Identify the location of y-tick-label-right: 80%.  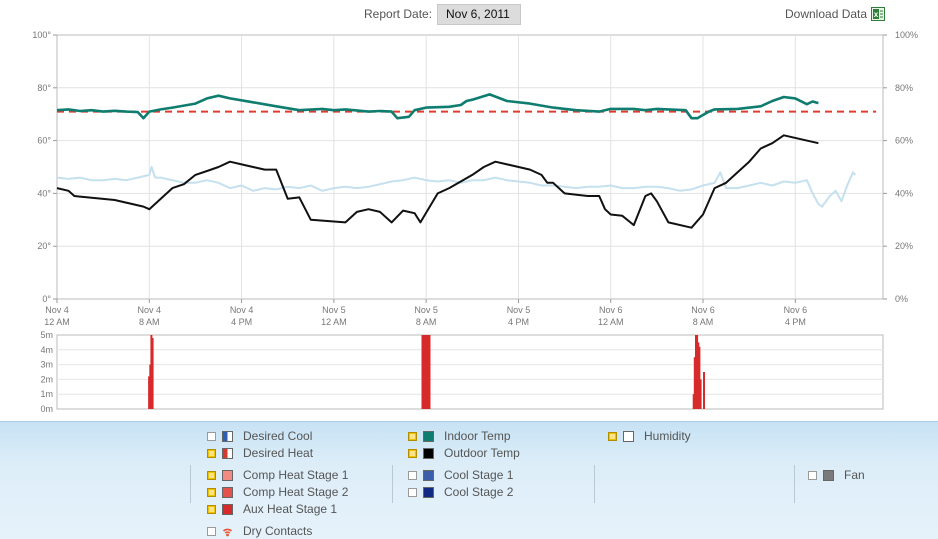
(904, 88).